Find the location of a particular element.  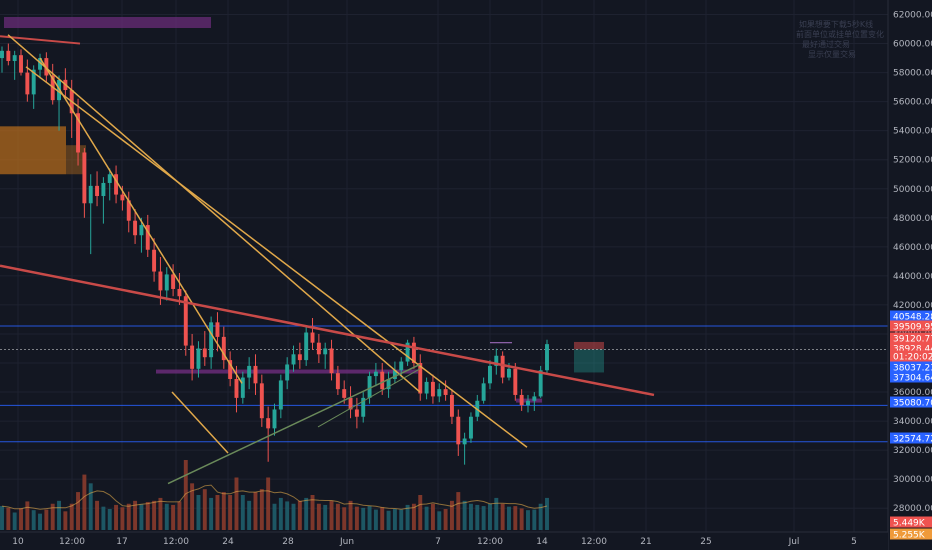

supply-zone-orange-tail is located at coordinates (76, 160).